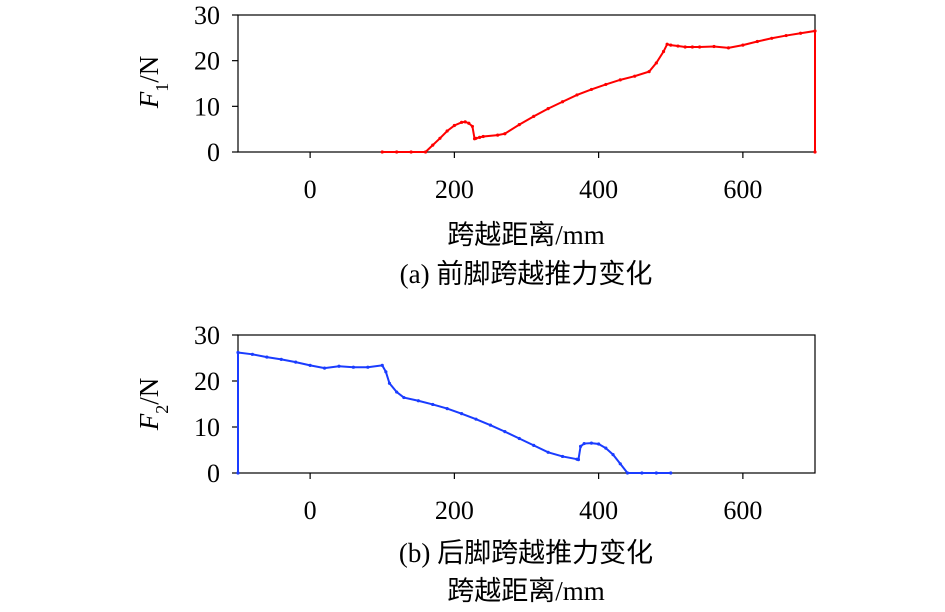 Image resolution: width=945 pixels, height=612 pixels. I want to click on y-axis-label: F2/N, so click(153, 405).